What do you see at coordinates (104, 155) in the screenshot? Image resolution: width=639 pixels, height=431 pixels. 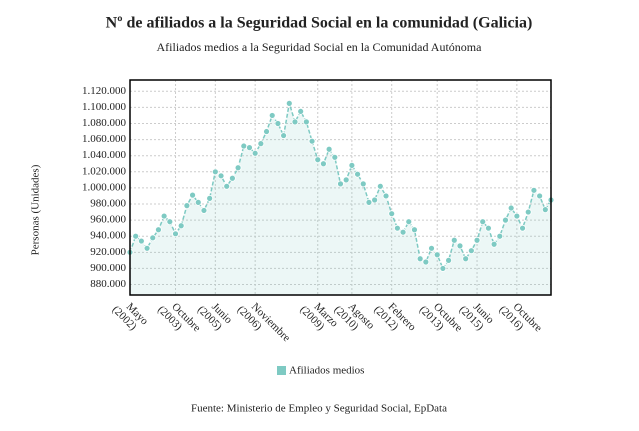 I see `y-tick-label: 1.040.000` at bounding box center [104, 155].